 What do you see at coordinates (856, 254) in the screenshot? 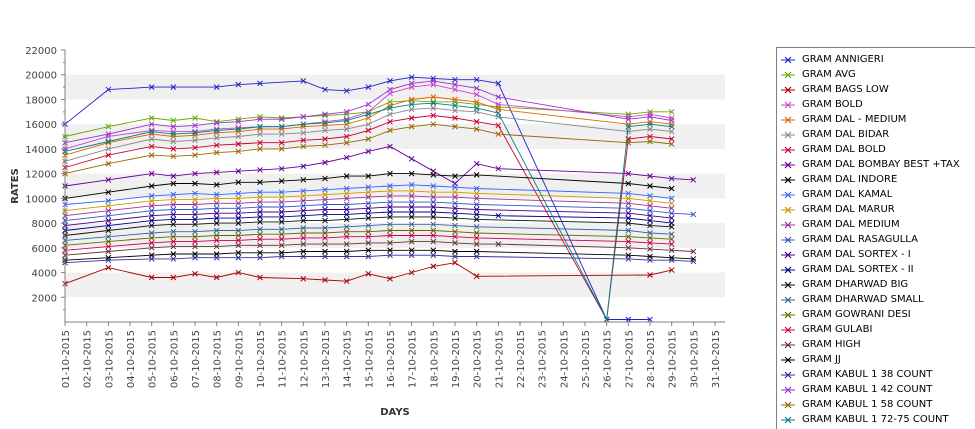
I see `legend-label: GRAM DAL SORTEX - I` at bounding box center [856, 254].